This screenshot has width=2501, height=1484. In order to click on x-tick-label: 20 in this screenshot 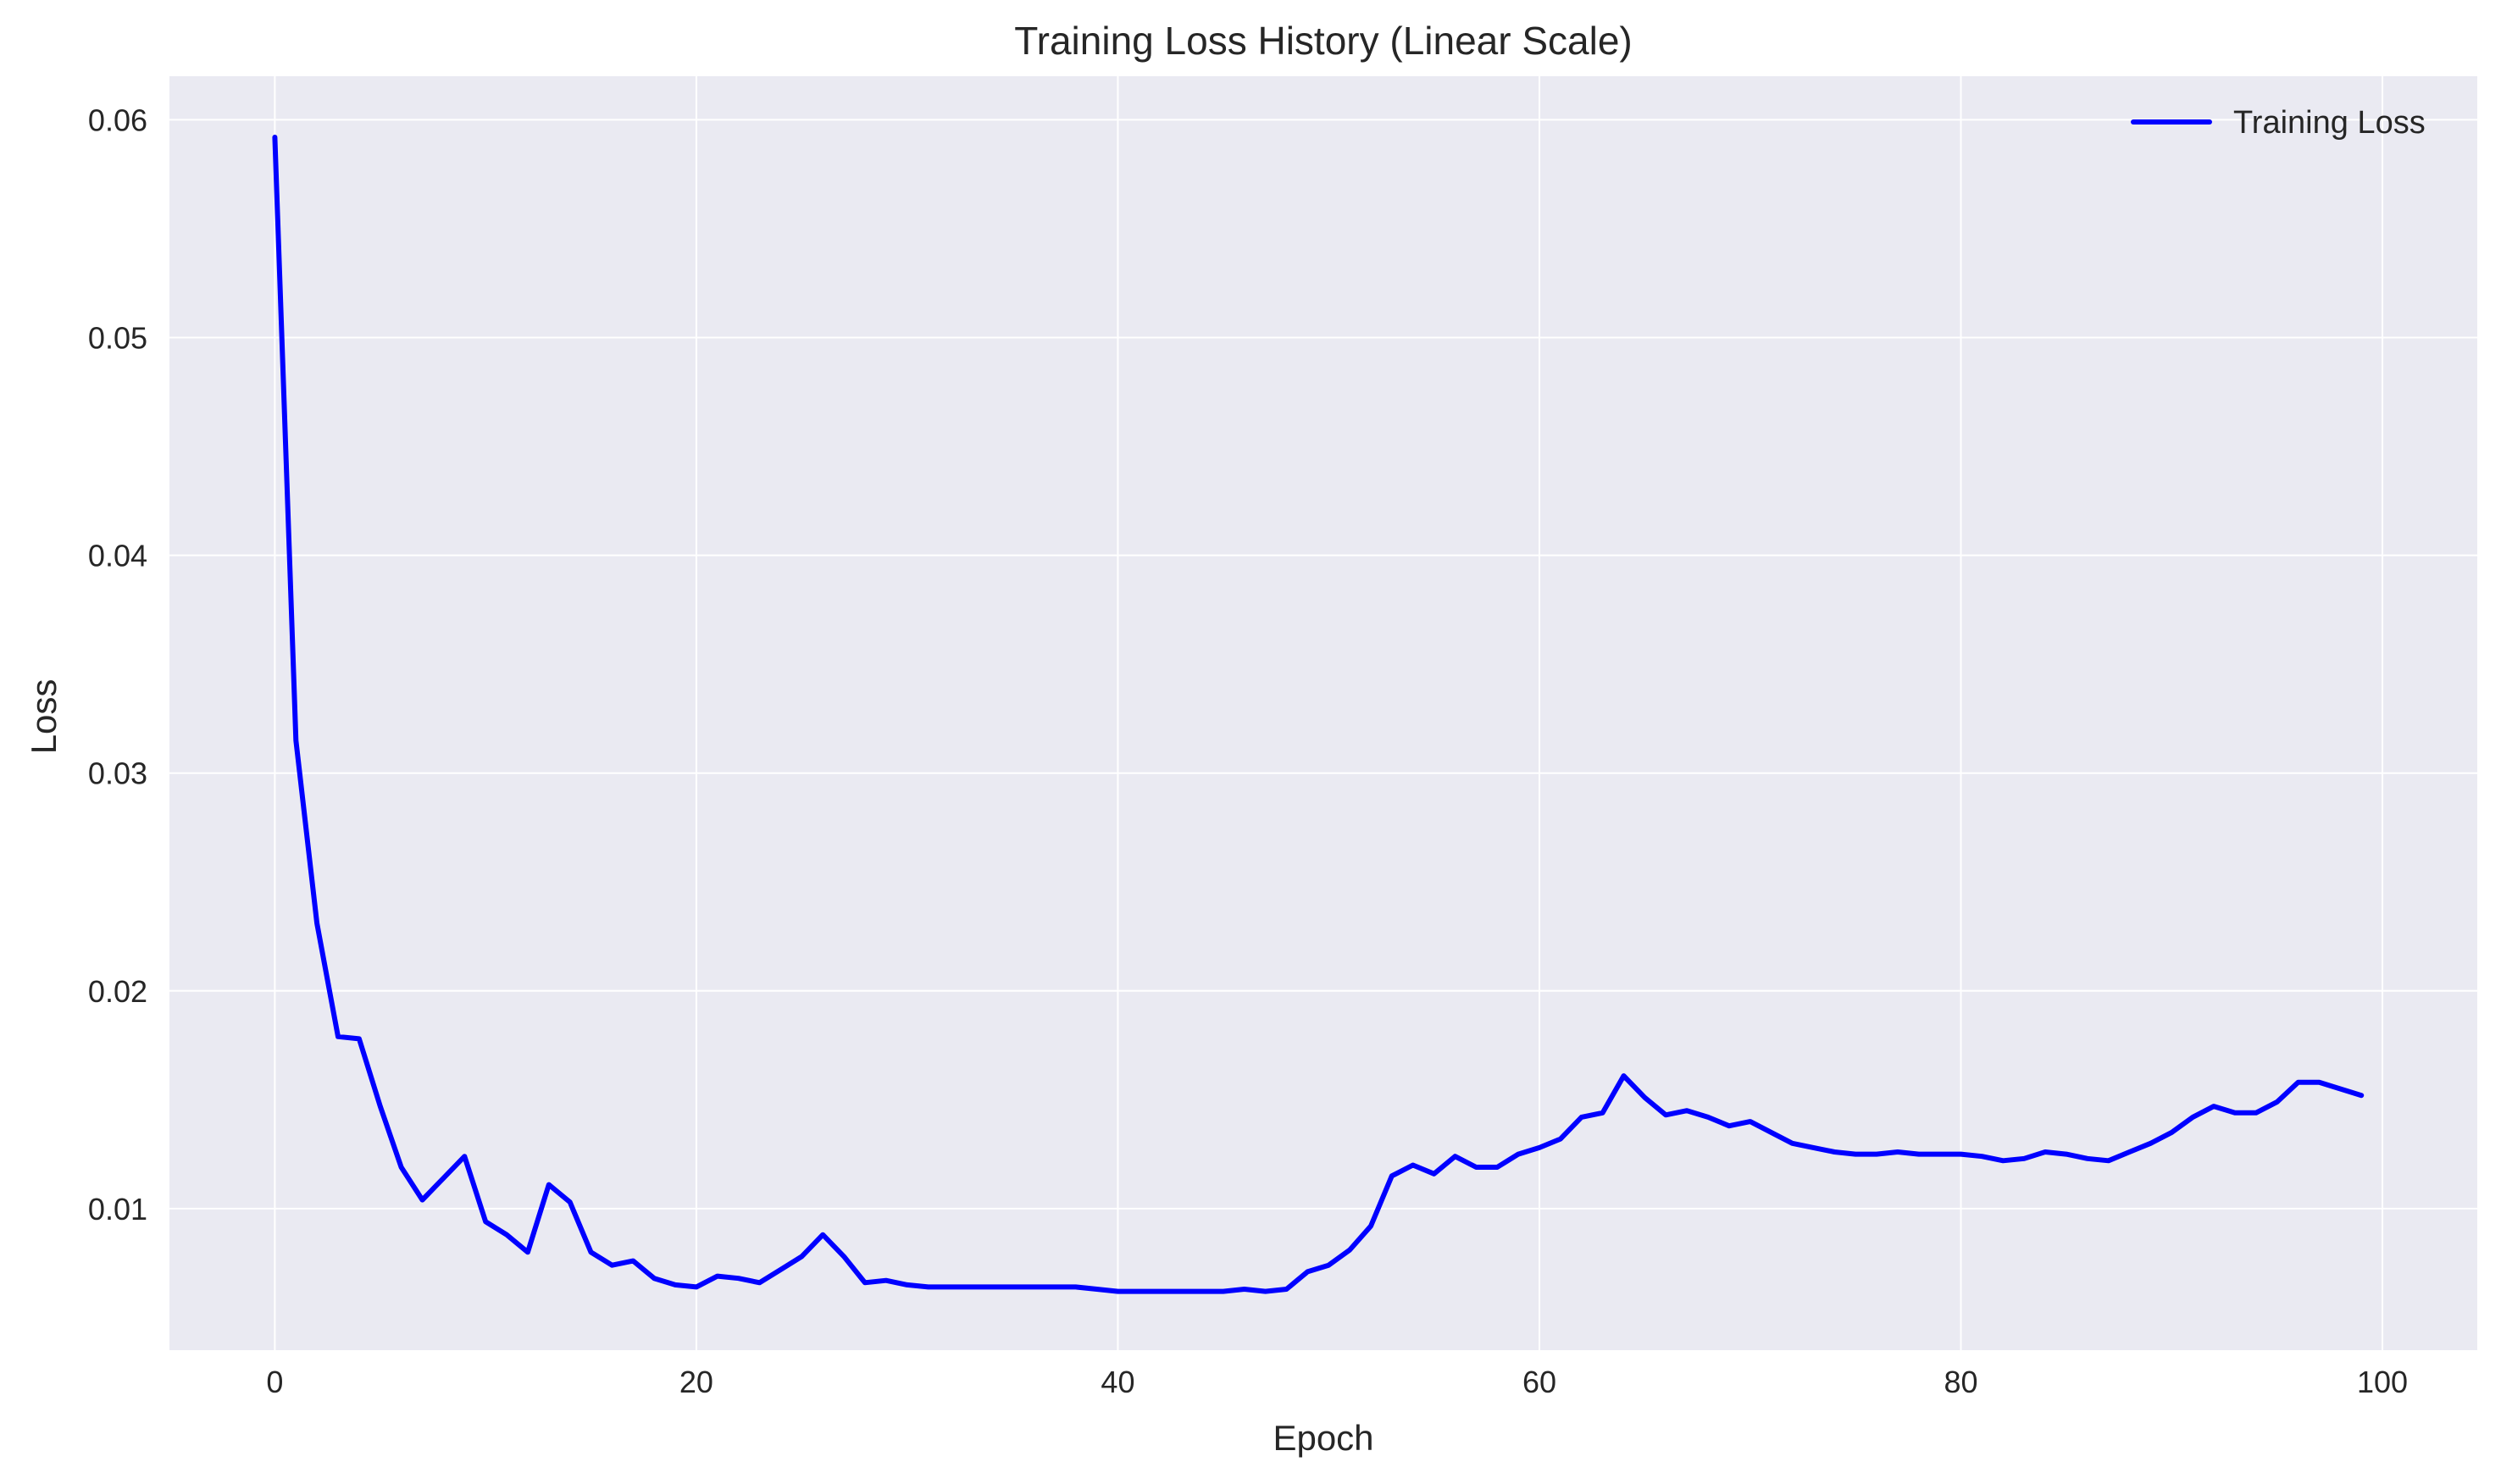, I will do `click(696, 1382)`.